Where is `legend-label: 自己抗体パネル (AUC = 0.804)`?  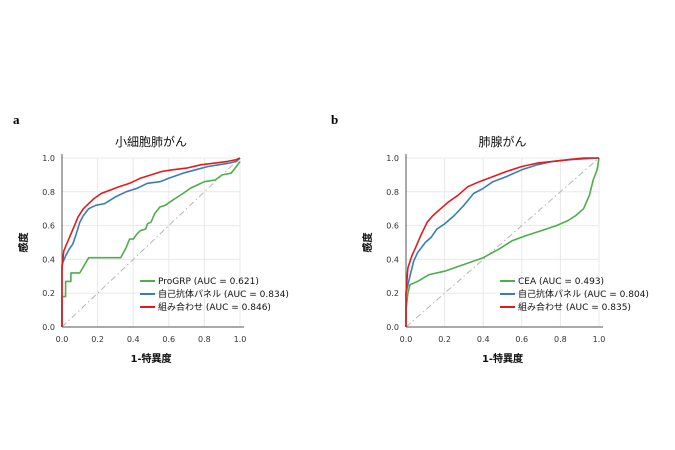
legend-label: 自己抗体パネル (AUC = 0.804) is located at coordinates (583, 294).